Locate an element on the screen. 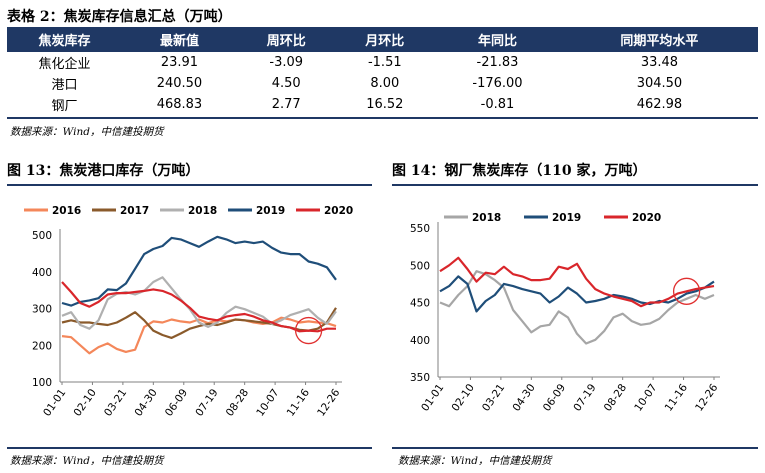 The height and width of the screenshot is (473, 765). table-cell: -1.51 is located at coordinates (384, 62).